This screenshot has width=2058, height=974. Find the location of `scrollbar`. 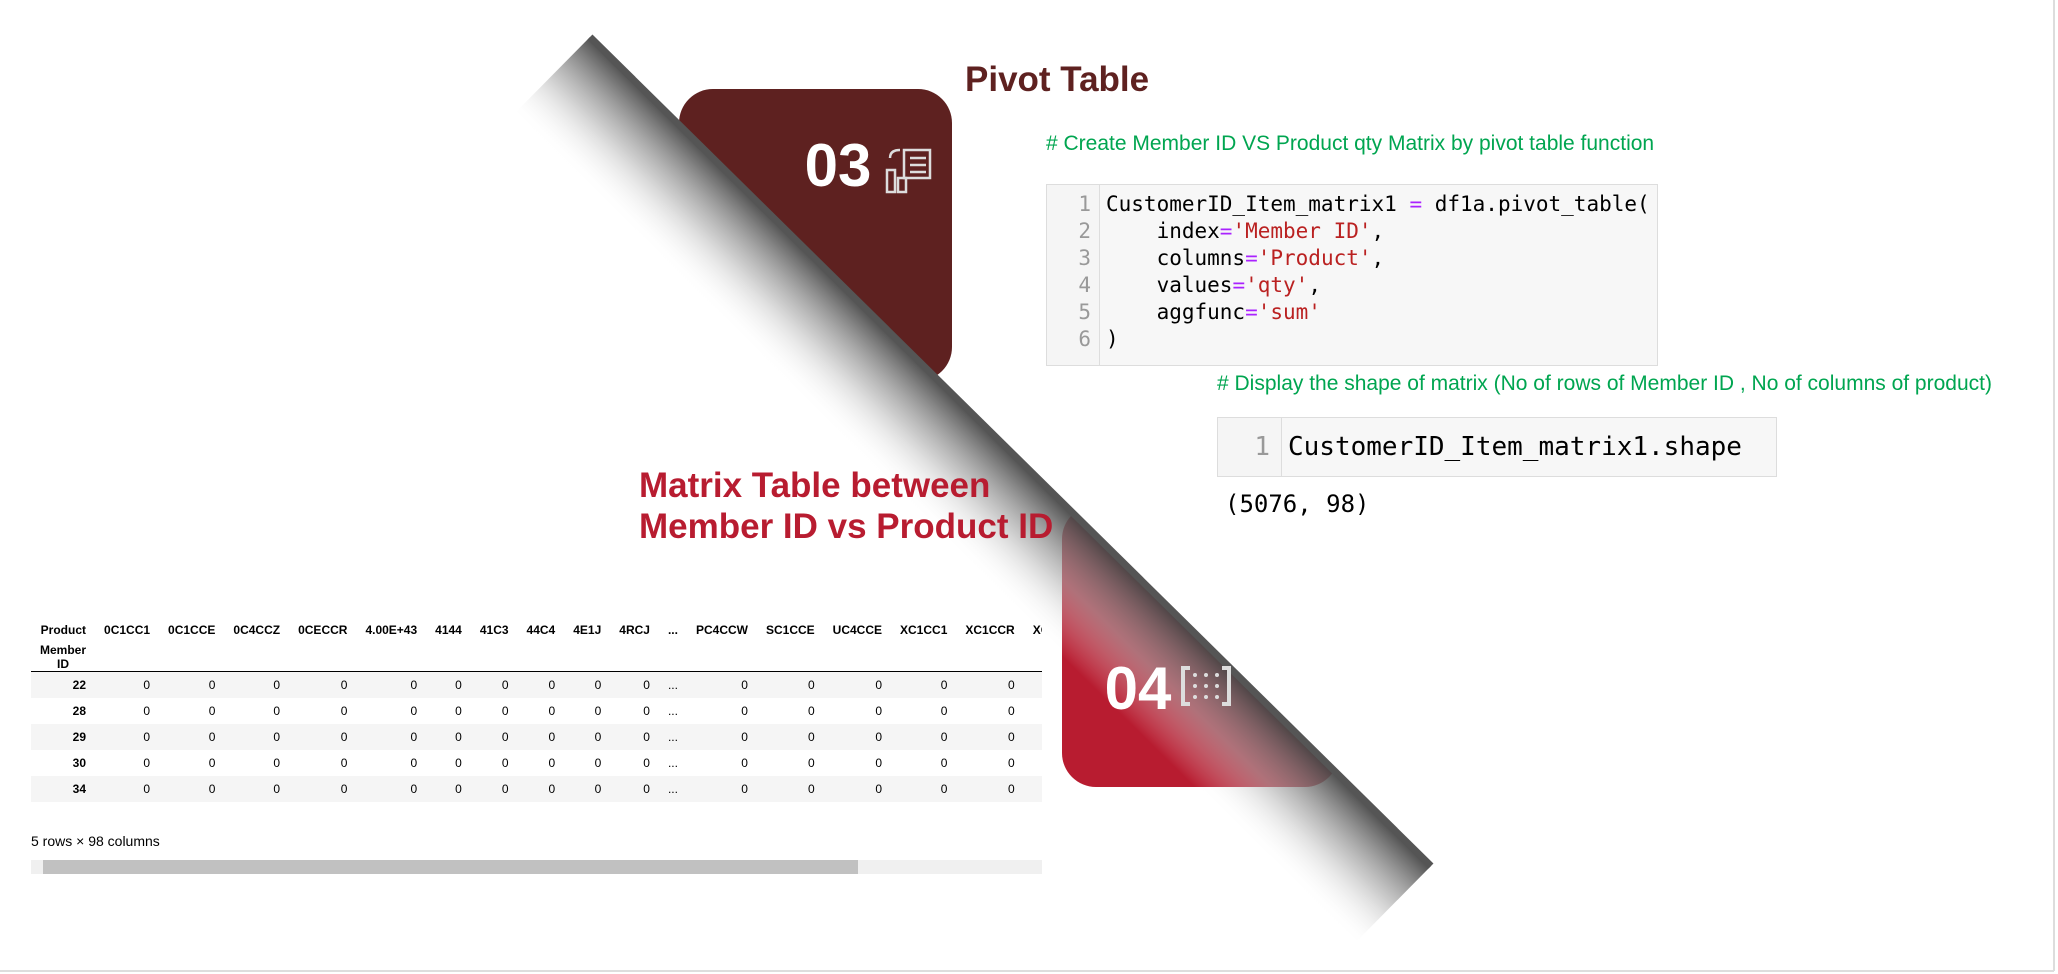

scrollbar is located at coordinates (536, 867).